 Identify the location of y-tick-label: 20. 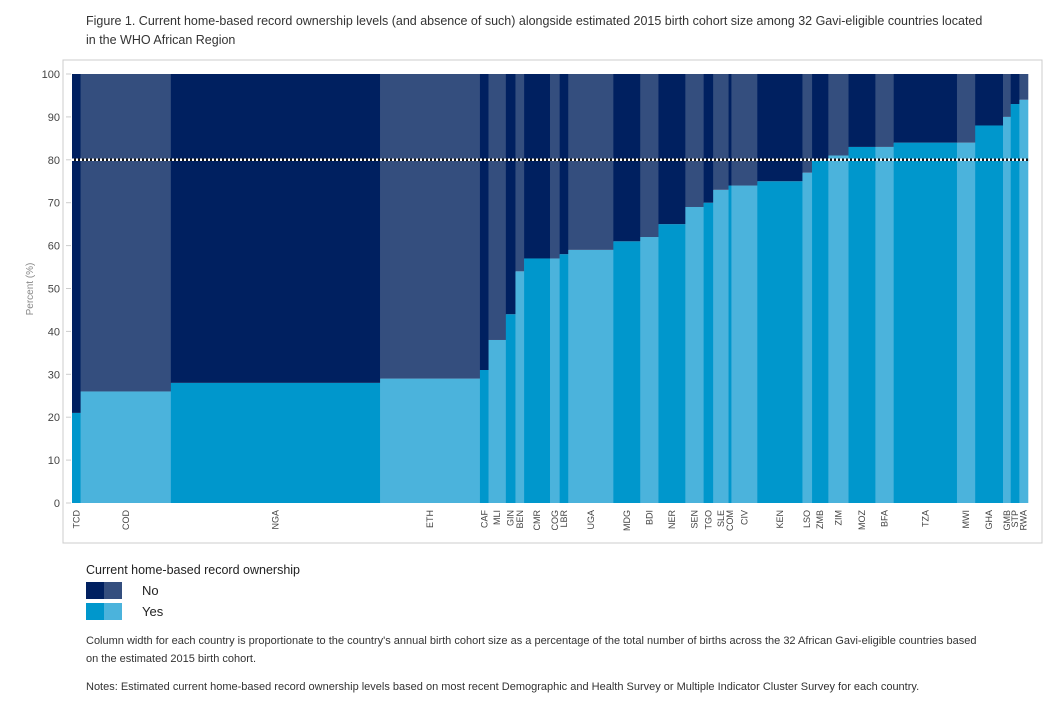
(54, 418).